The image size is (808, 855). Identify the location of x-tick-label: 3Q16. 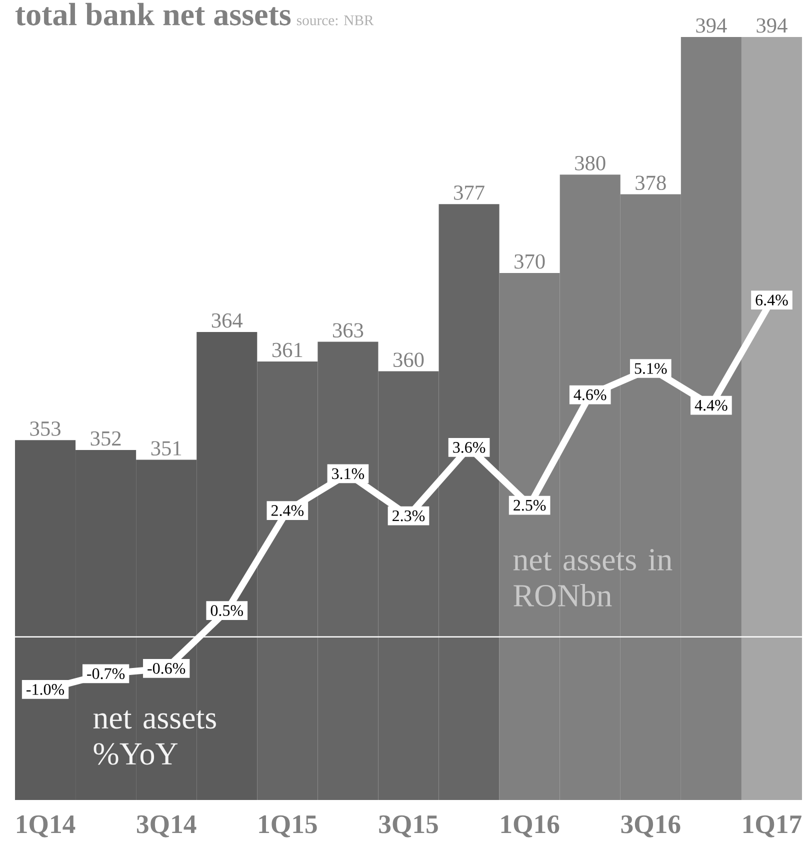
(650, 826).